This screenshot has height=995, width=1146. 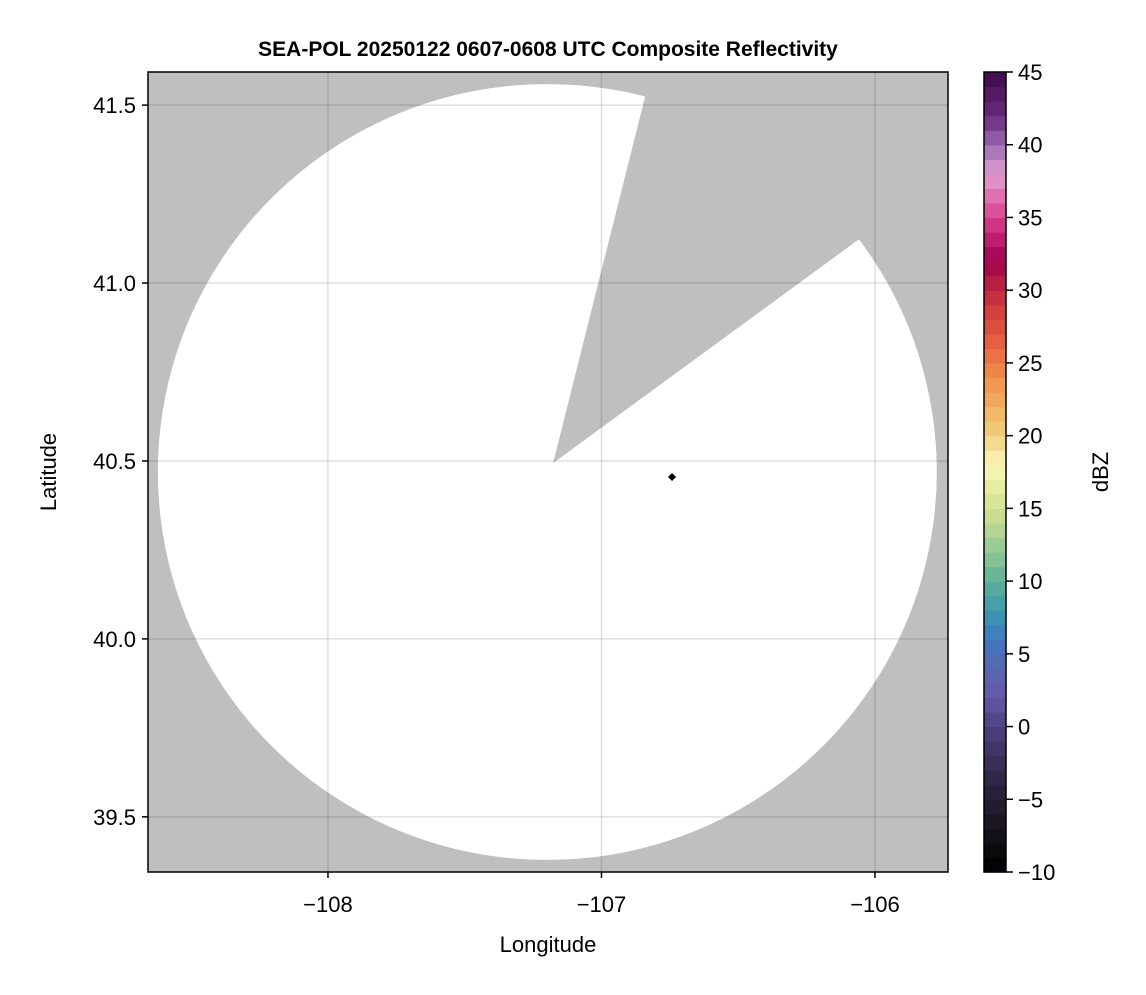 What do you see at coordinates (1030, 508) in the screenshot?
I see `colorbar-tick-label: 15` at bounding box center [1030, 508].